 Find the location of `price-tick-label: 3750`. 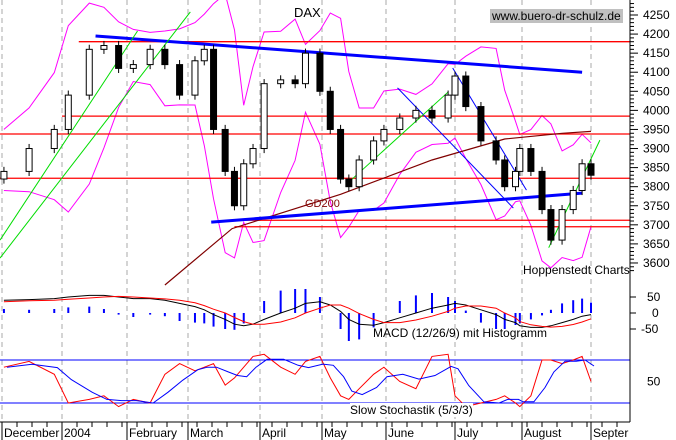

price-tick-label: 3750 is located at coordinates (656, 206).